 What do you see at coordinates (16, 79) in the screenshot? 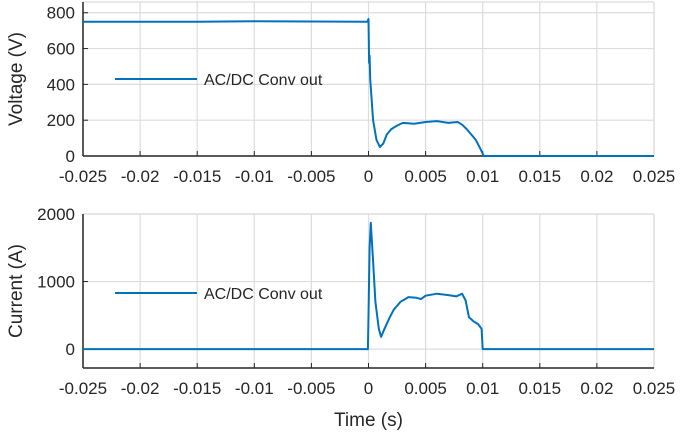
I see `y-axis-label: Voltage (V)` at bounding box center [16, 79].